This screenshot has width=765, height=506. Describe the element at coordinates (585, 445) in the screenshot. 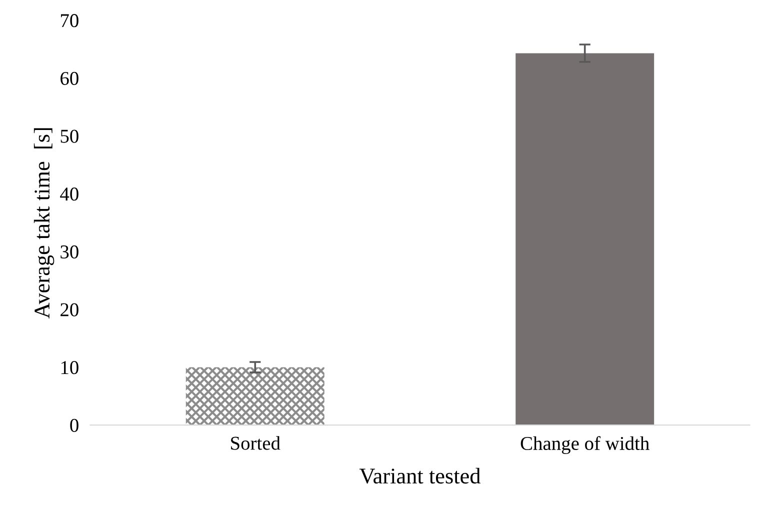

I see `x-tick-label: Change of width` at that location.